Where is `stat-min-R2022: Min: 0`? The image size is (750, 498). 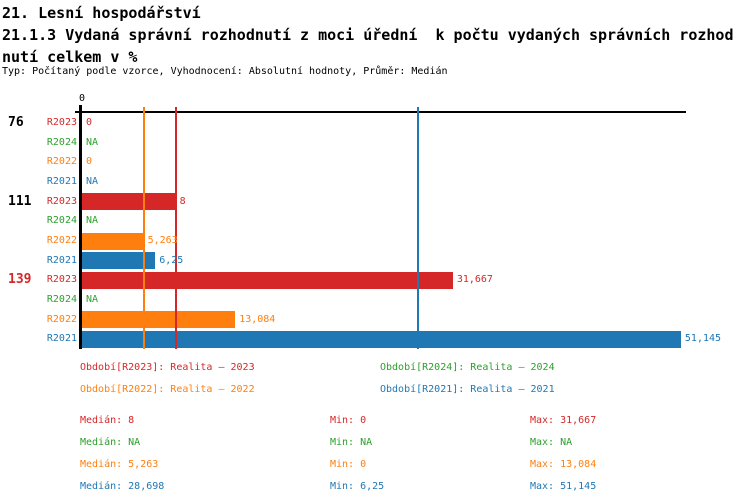
stat-min-R2022: Min: 0 is located at coordinates (348, 464).